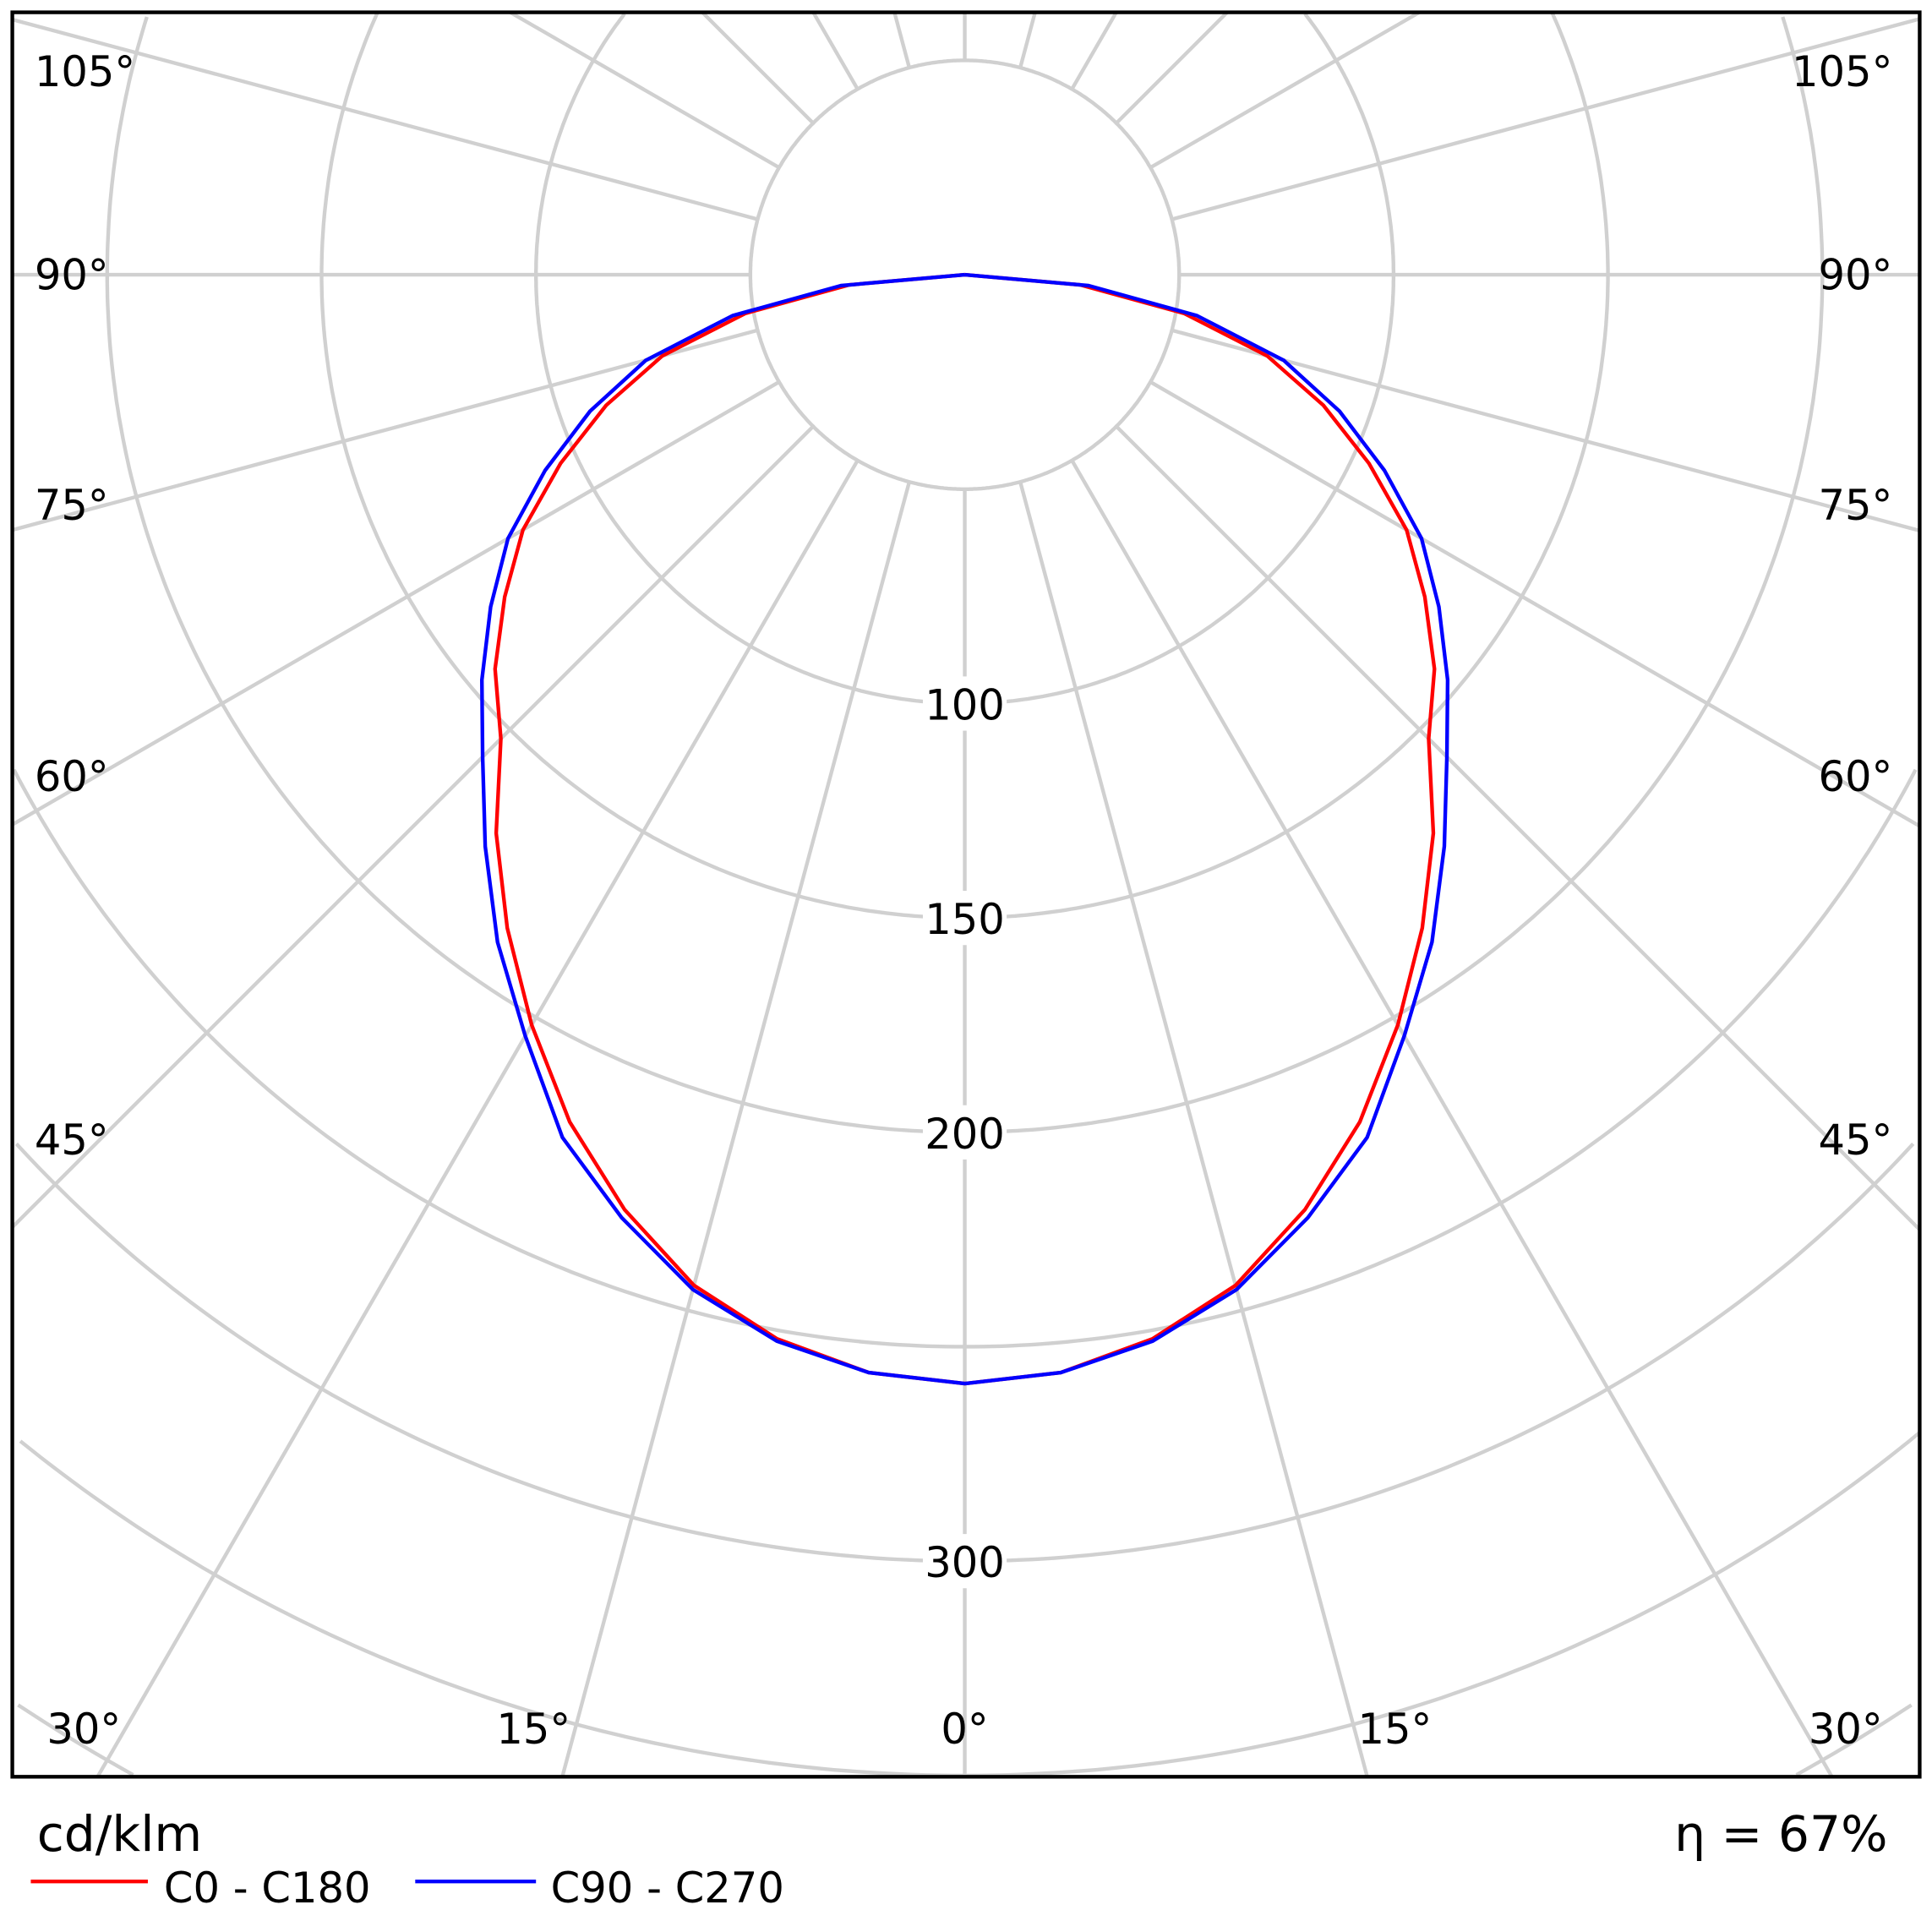  I want to click on angle-label-right: 45°, so click(1856, 1140).